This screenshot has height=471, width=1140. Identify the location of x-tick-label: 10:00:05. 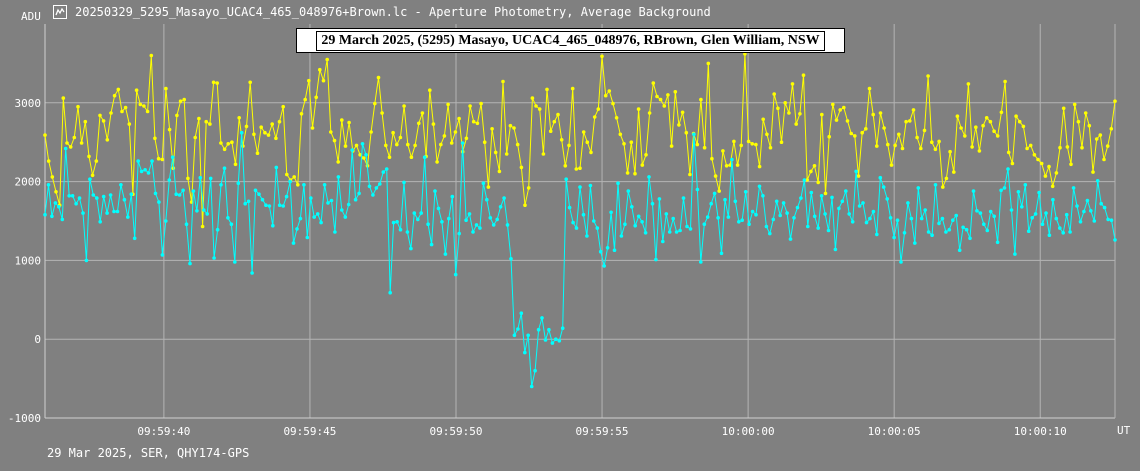
(894, 431).